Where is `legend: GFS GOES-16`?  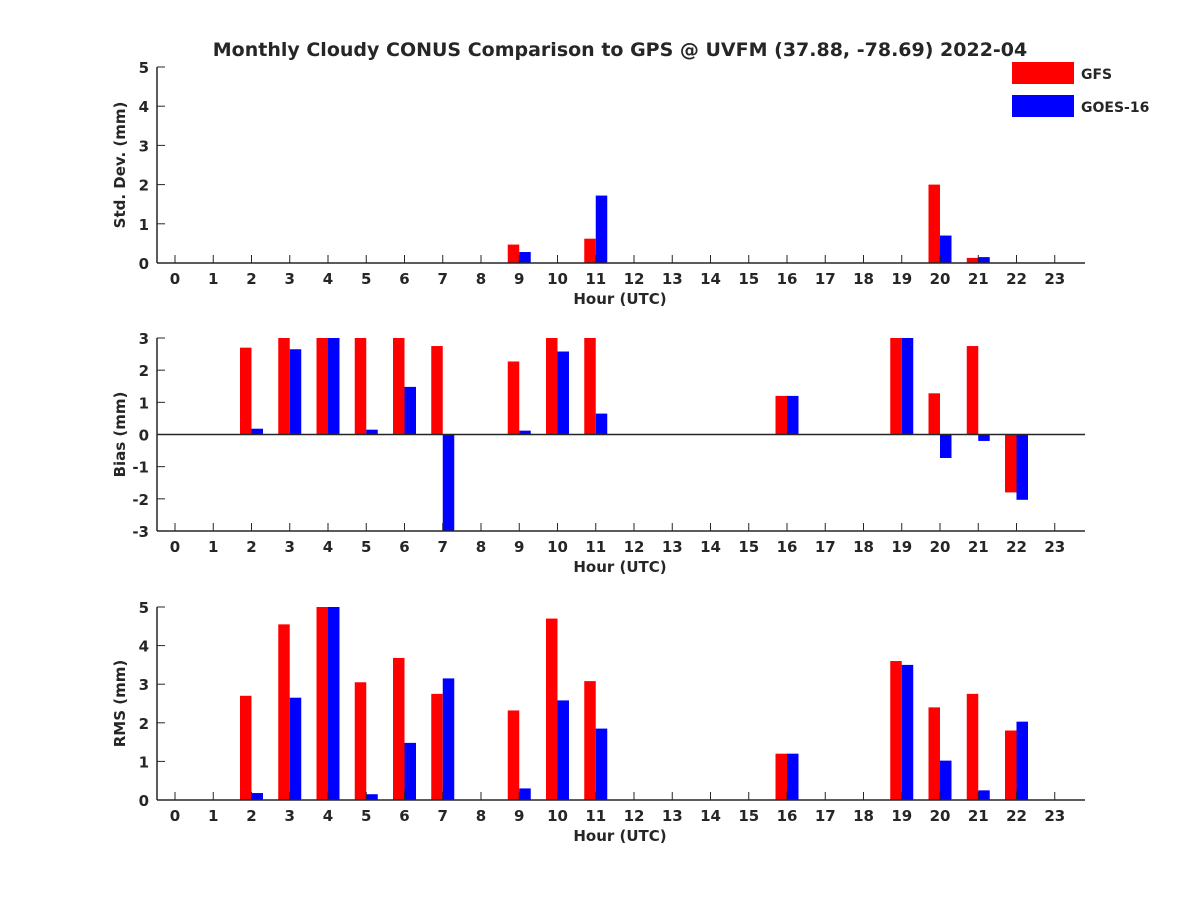
legend: GFS GOES-16 is located at coordinates (1080, 89).